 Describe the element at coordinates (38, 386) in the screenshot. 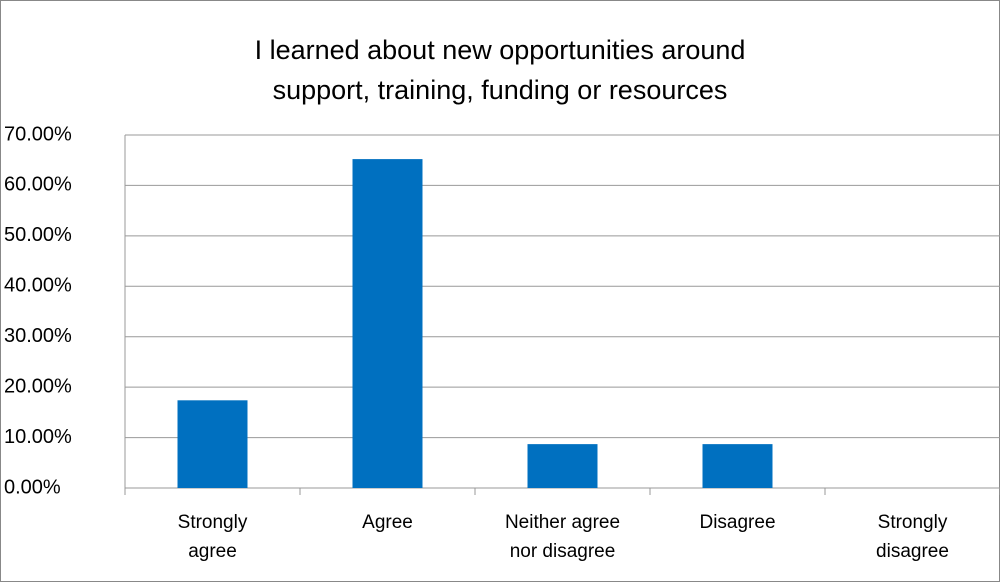

I see `y-tick-label: 20.00%` at that location.